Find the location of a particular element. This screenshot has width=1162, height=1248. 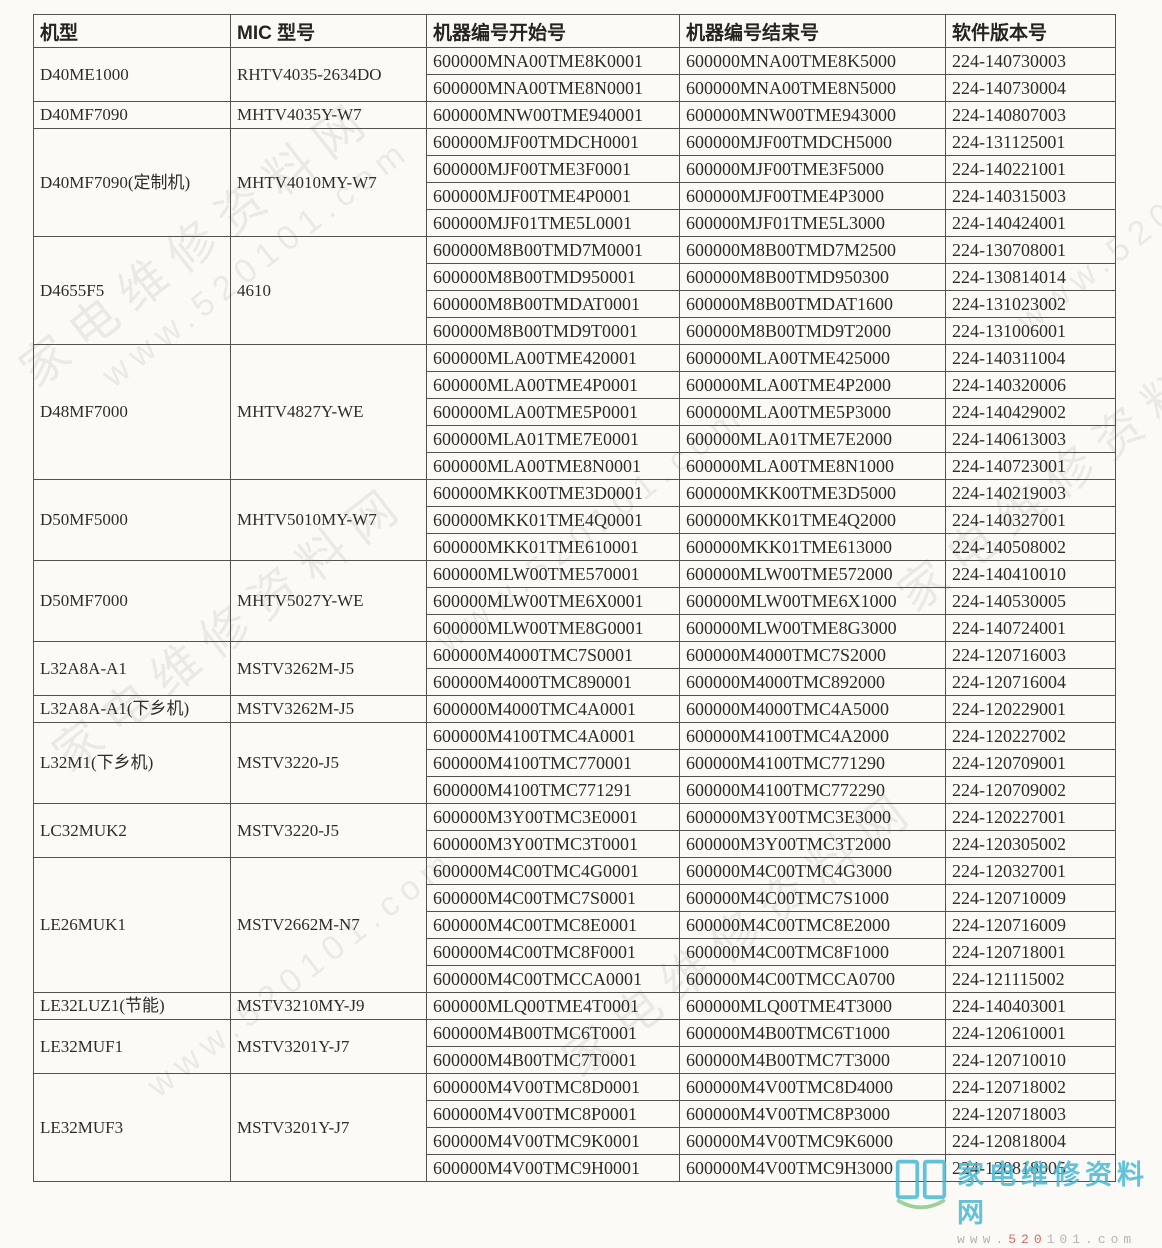

serial-start-cell: 600000MKK01TME610001 is located at coordinates (553, 547).